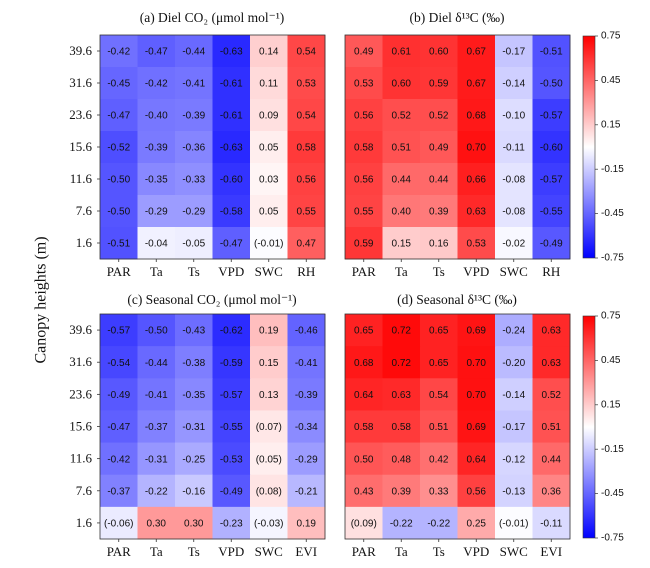 The width and height of the screenshot is (650, 568). I want to click on colorbar-bottom: 0.75 0.45 0.15 -0.15 -0.45 -0.75, so click(603, 427).